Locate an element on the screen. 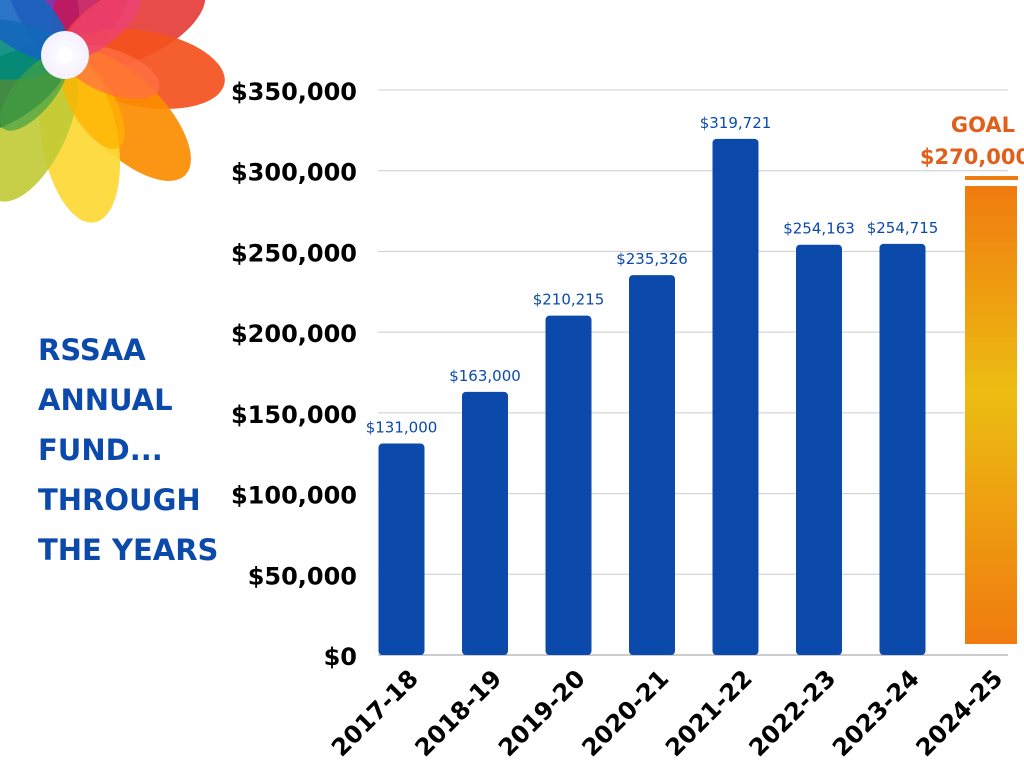  y-tick-label: $100,000 is located at coordinates (294, 496).